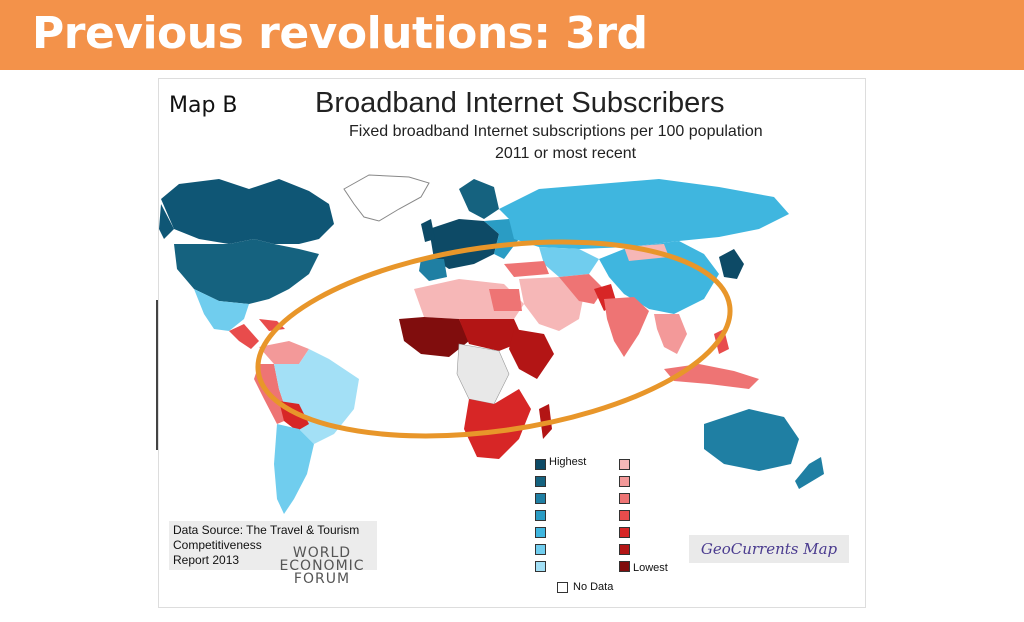 Image resolution: width=1024 pixels, height=622 pixels. What do you see at coordinates (479, 199) in the screenshot?
I see `region-scandinavia` at bounding box center [479, 199].